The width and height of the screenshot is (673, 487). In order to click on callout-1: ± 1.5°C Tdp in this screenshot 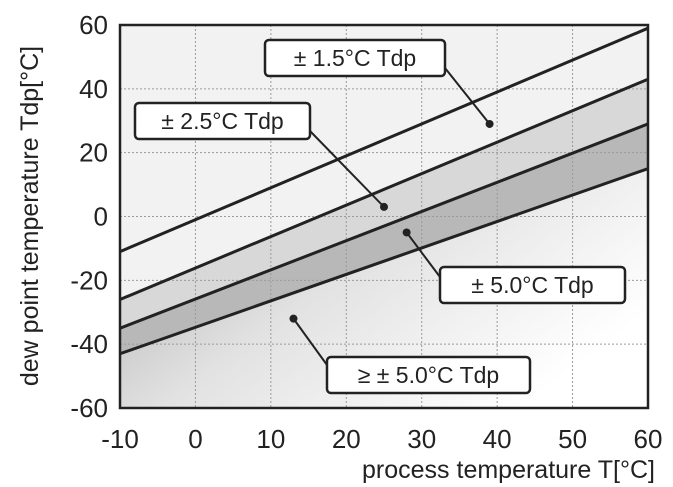, I will do `click(378, 83)`.